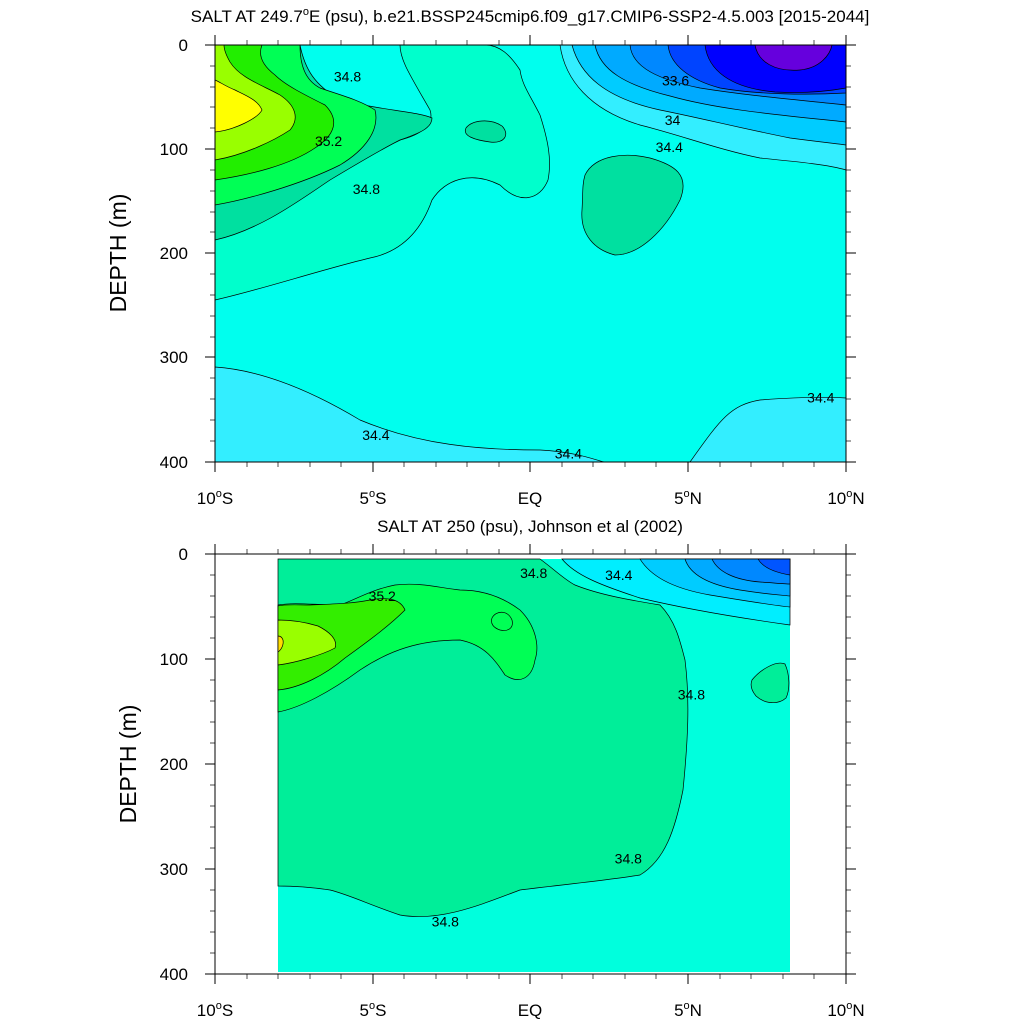 This screenshot has height=1024, width=1024. I want to click on top-xtick-label: 10oS, so click(215, 498).